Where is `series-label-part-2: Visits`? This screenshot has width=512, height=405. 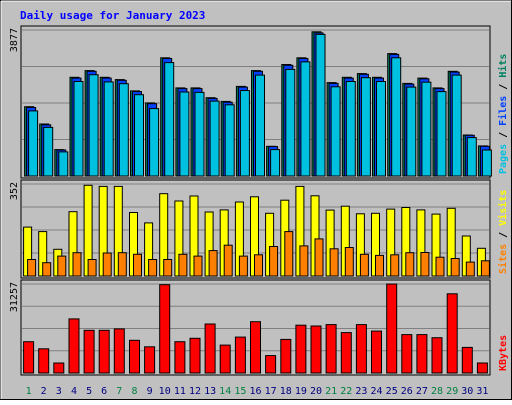
series-label-part-2: Visits is located at coordinates (503, 208).